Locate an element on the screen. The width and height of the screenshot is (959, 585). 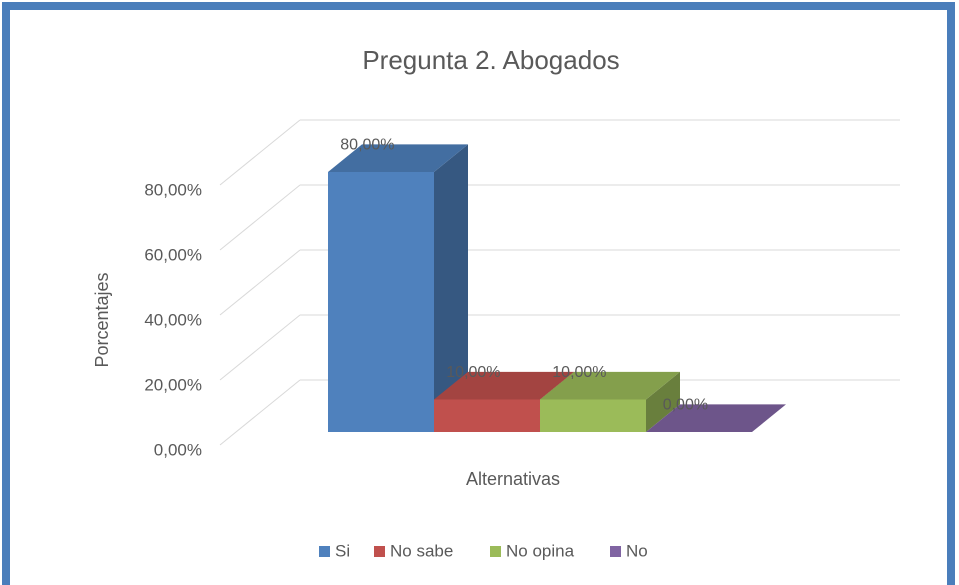
data-label: 0,00% is located at coordinates (685, 405).